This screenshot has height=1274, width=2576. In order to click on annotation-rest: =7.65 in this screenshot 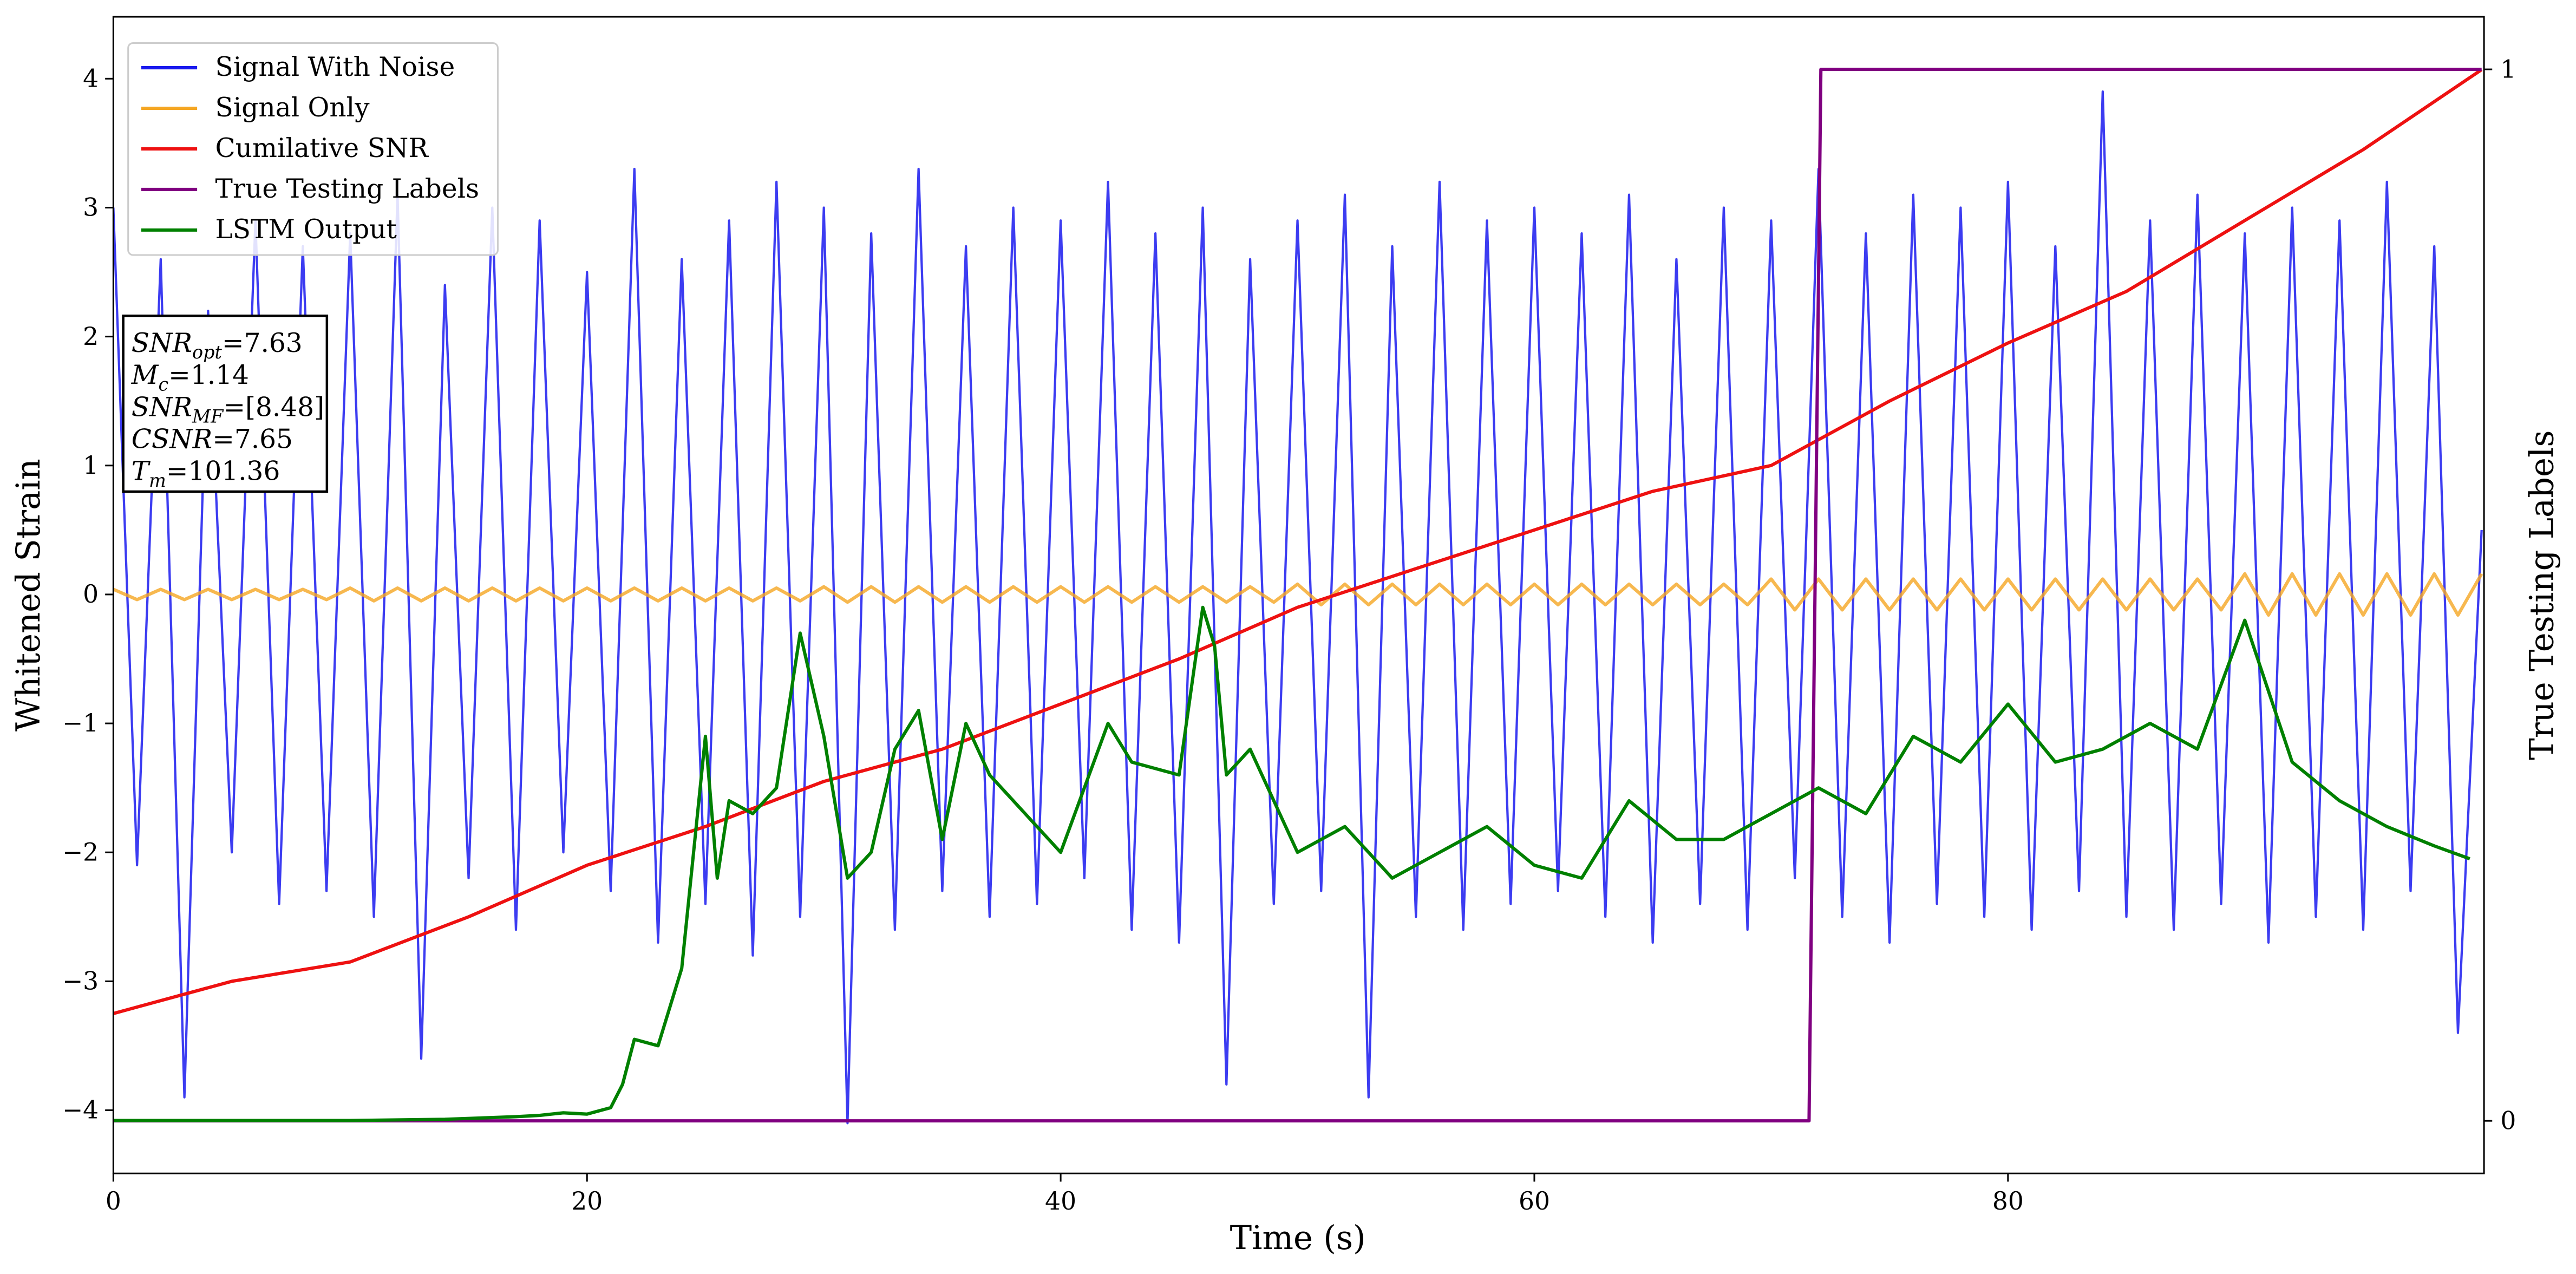, I will do `click(252, 439)`.